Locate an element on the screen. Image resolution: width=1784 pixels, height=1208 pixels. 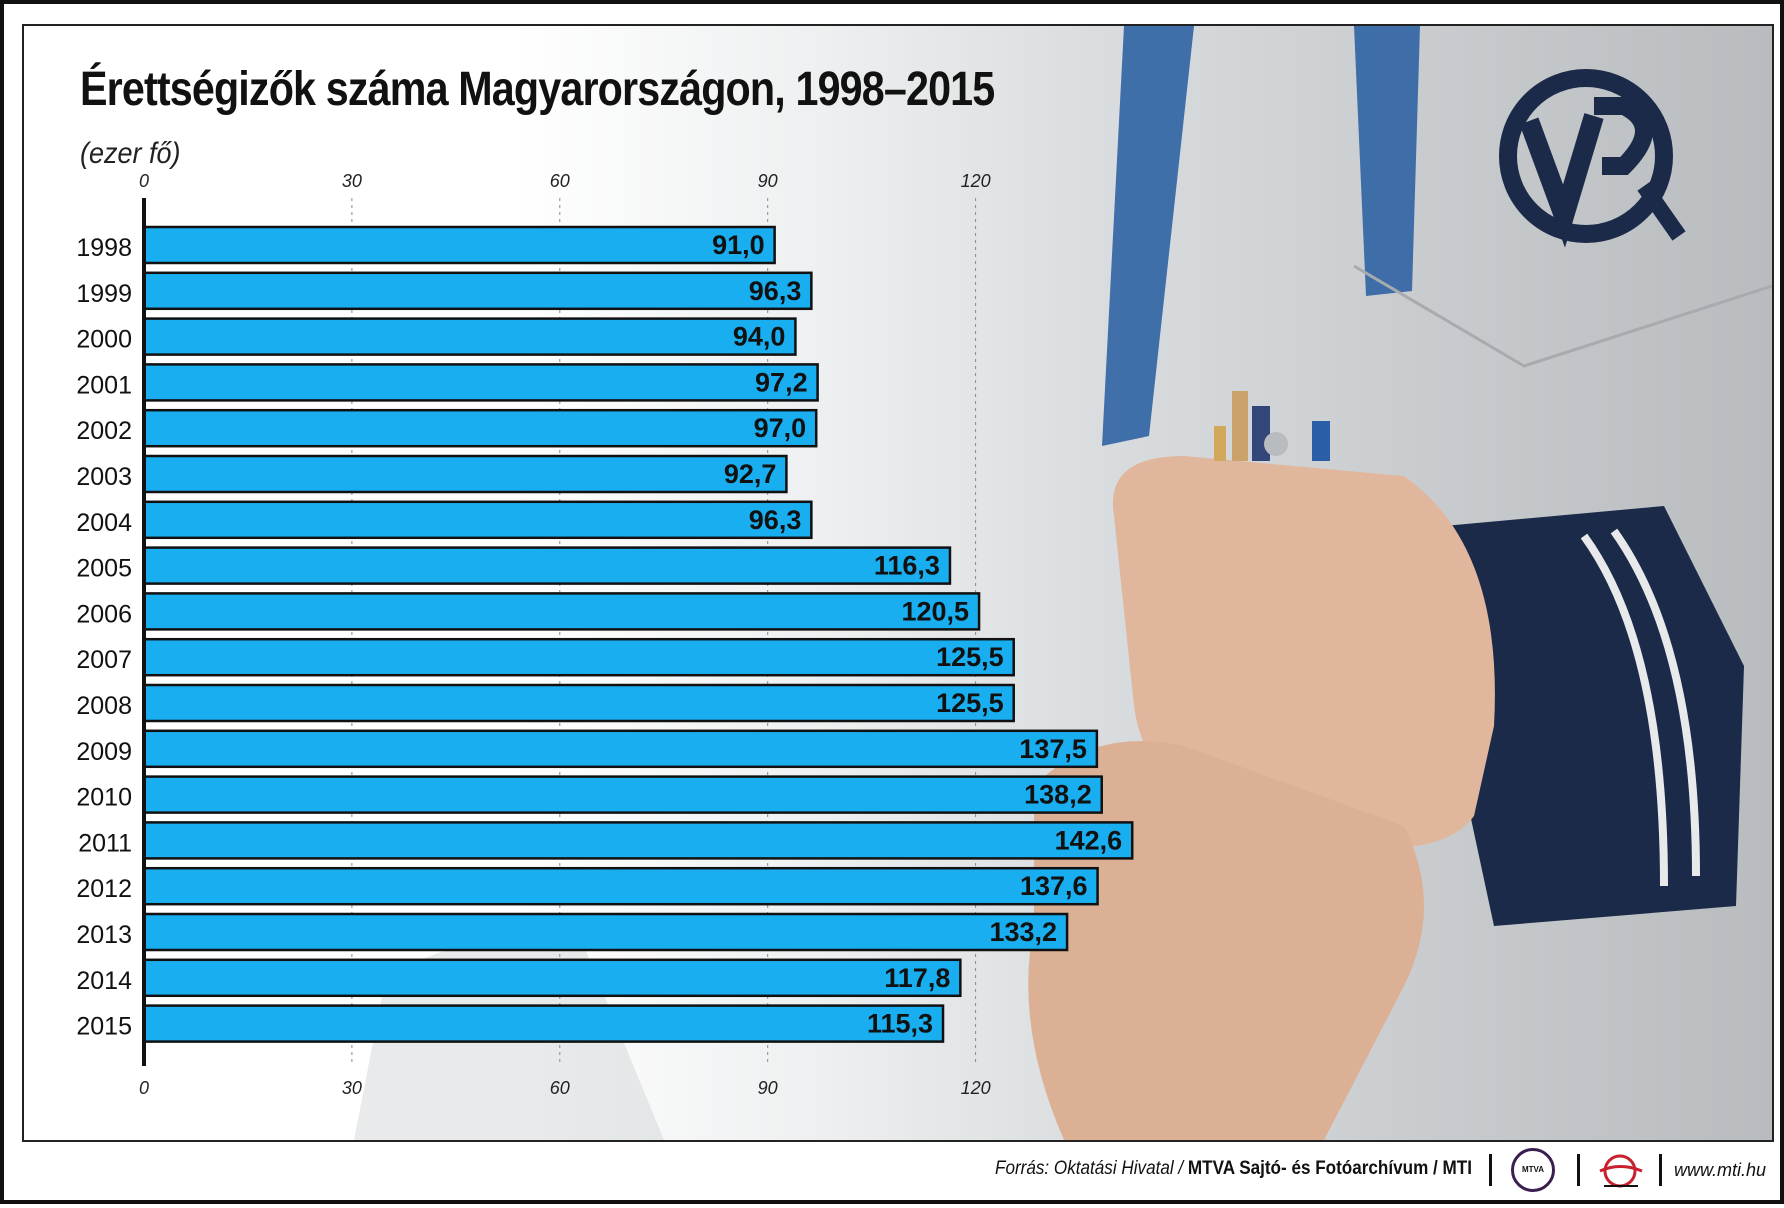
data-label-2002: 97,0 is located at coordinates (780, 428).